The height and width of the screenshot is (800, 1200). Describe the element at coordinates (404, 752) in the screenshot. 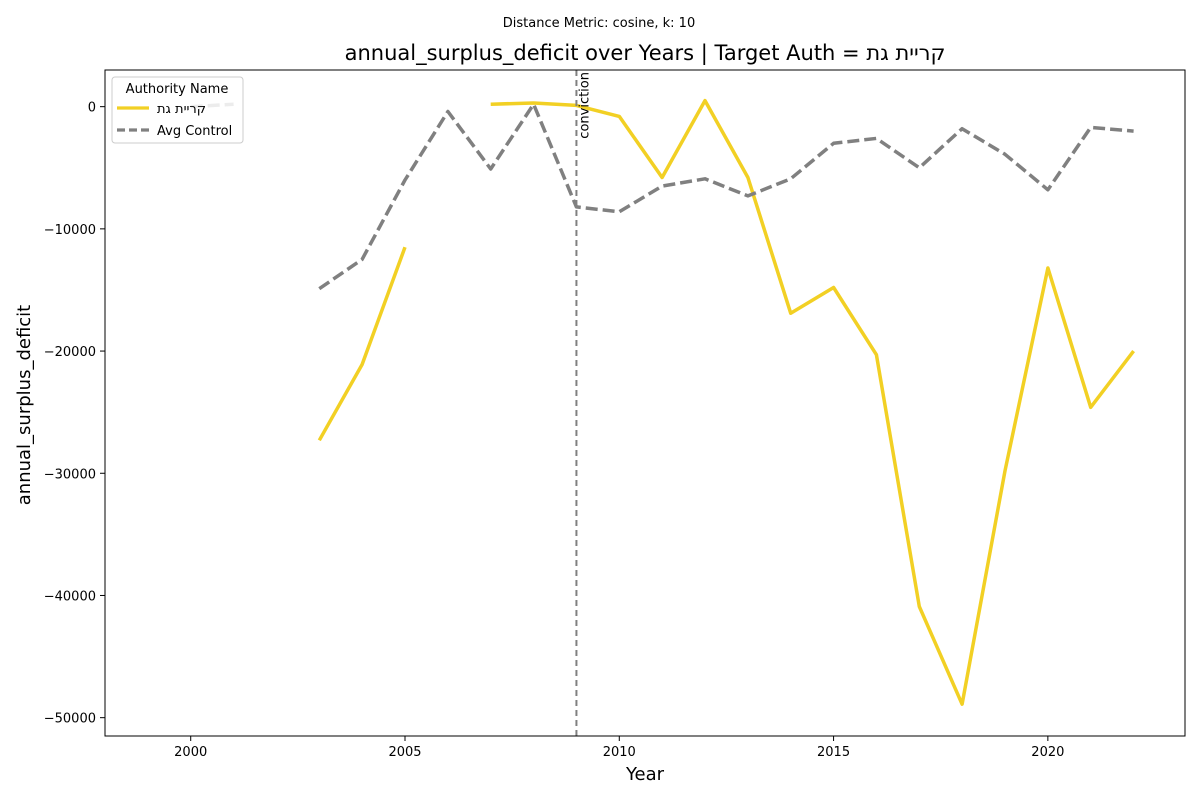

I see `x-tick-label: 2005` at that location.